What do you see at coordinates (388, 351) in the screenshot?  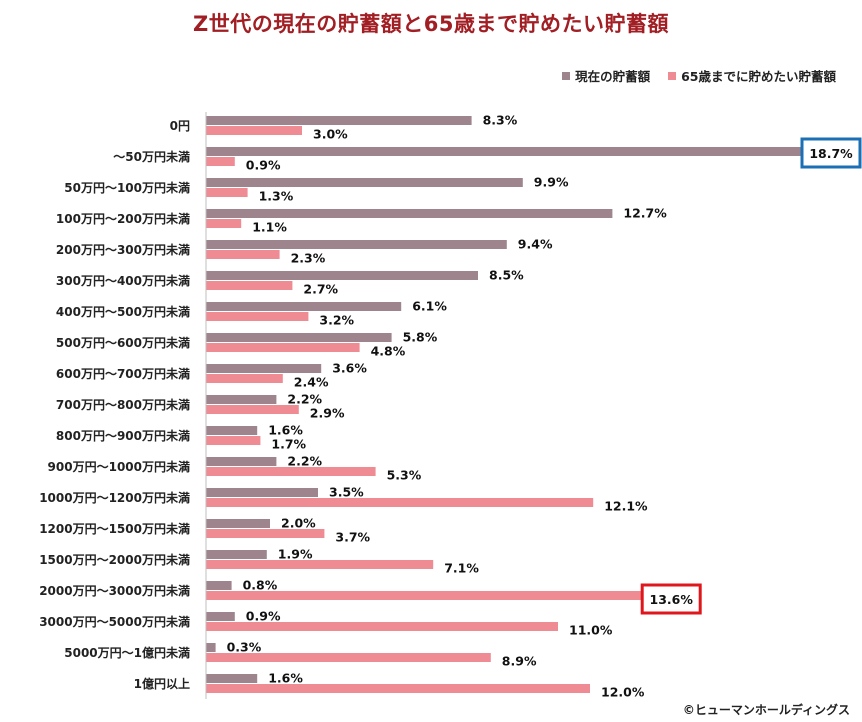 I see `value-label: 4.8%` at bounding box center [388, 351].